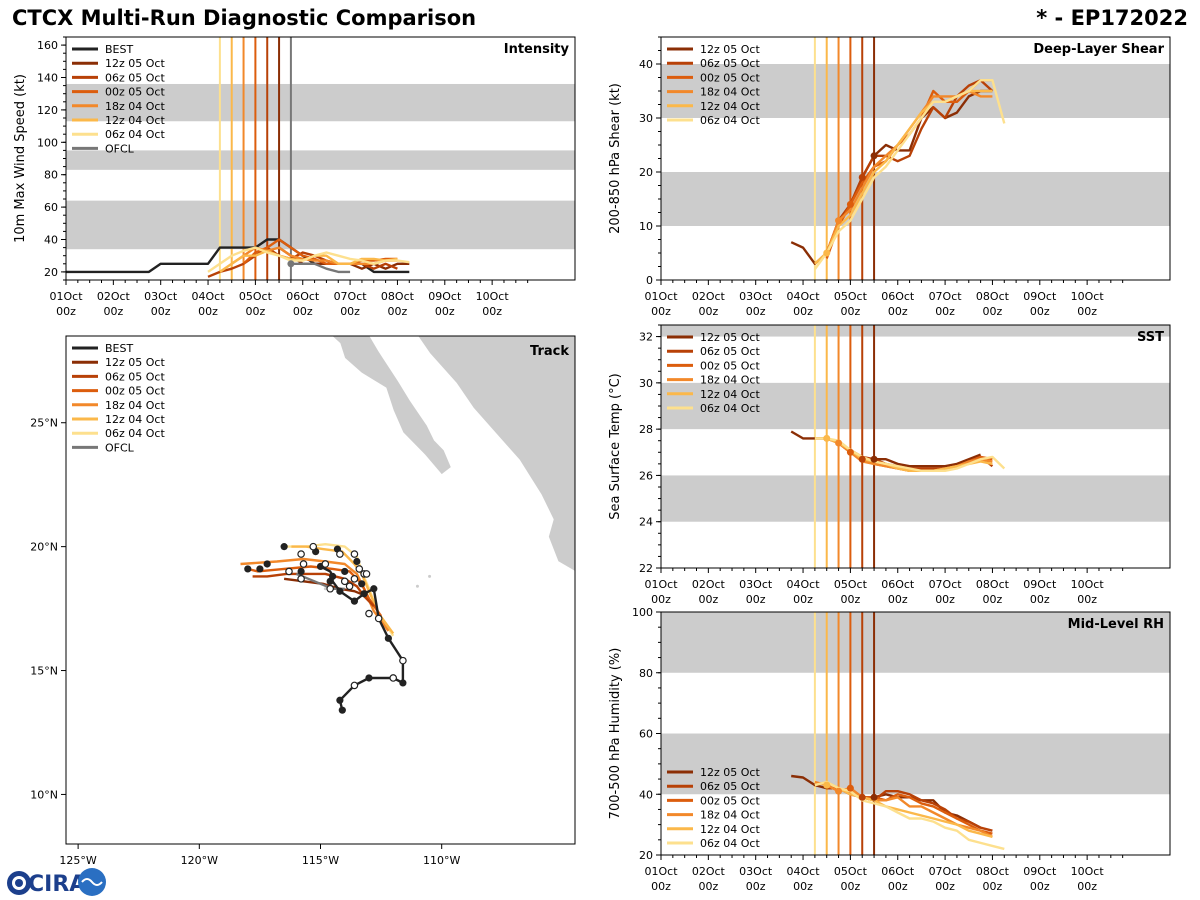 This screenshot has width=1200, height=900. Describe the element at coordinates (646, 118) in the screenshot. I see `shear-ytick-label-30: 30` at that location.